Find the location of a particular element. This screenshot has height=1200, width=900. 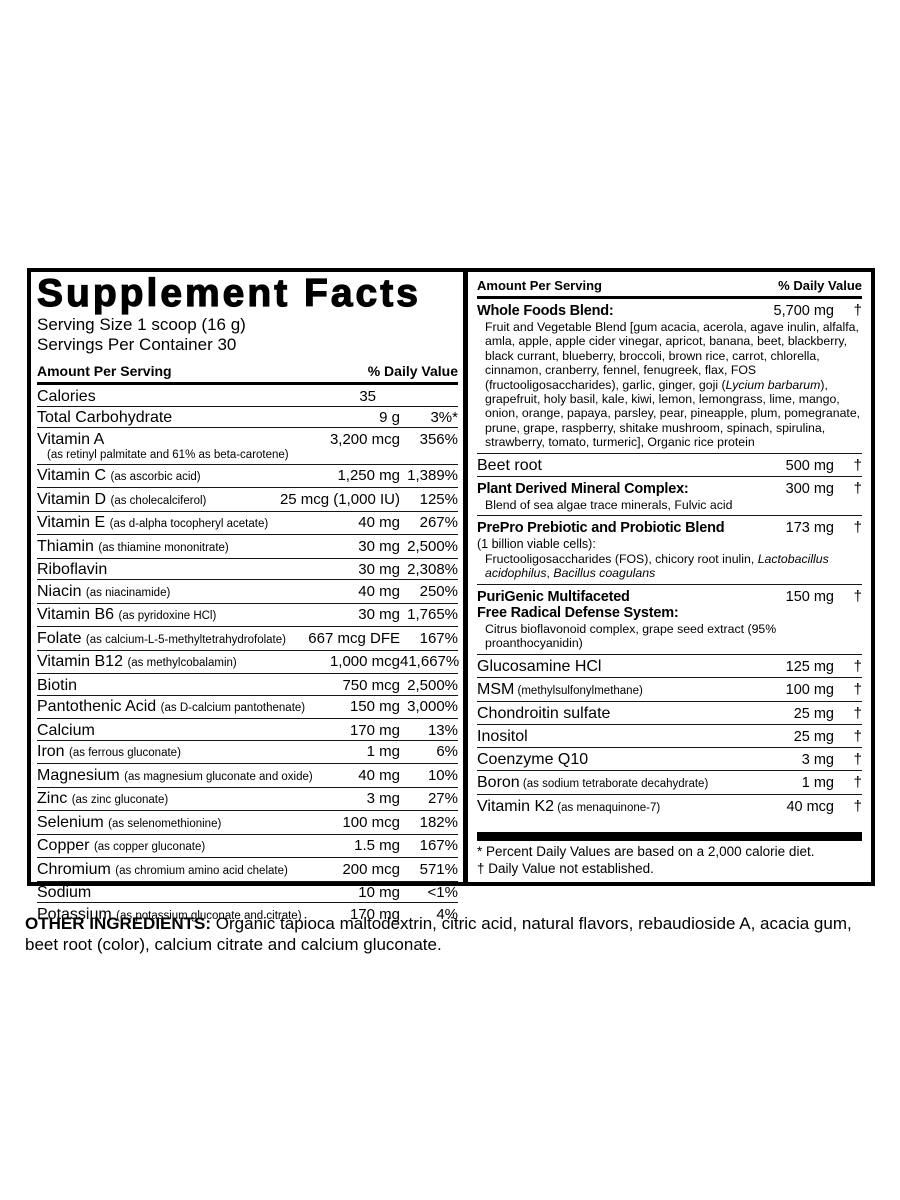

nutrient-amount: 200 mcg is located at coordinates (371, 869).